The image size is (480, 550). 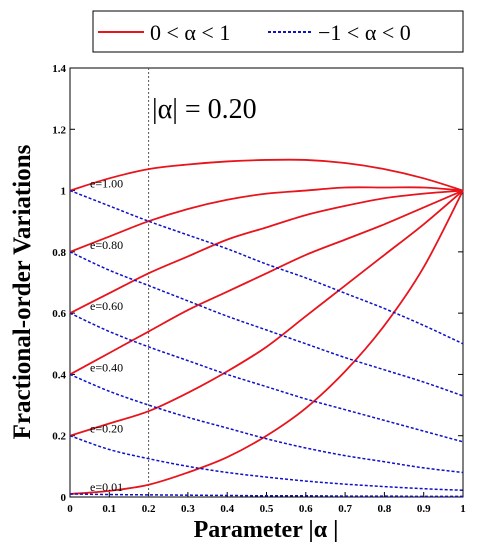 What do you see at coordinates (463, 509) in the screenshot?
I see `x-tick-label: 1` at bounding box center [463, 509].